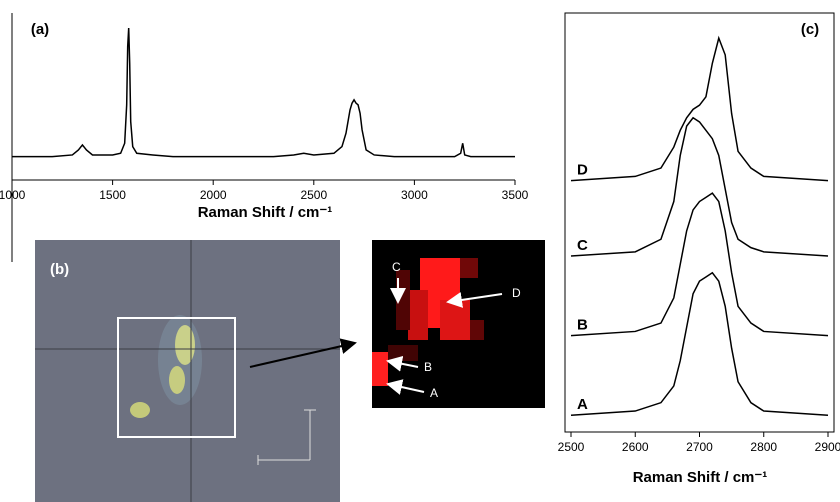 The width and height of the screenshot is (840, 502). Describe the element at coordinates (699, 447) in the screenshot. I see `x-tick-label: 2700` at that location.